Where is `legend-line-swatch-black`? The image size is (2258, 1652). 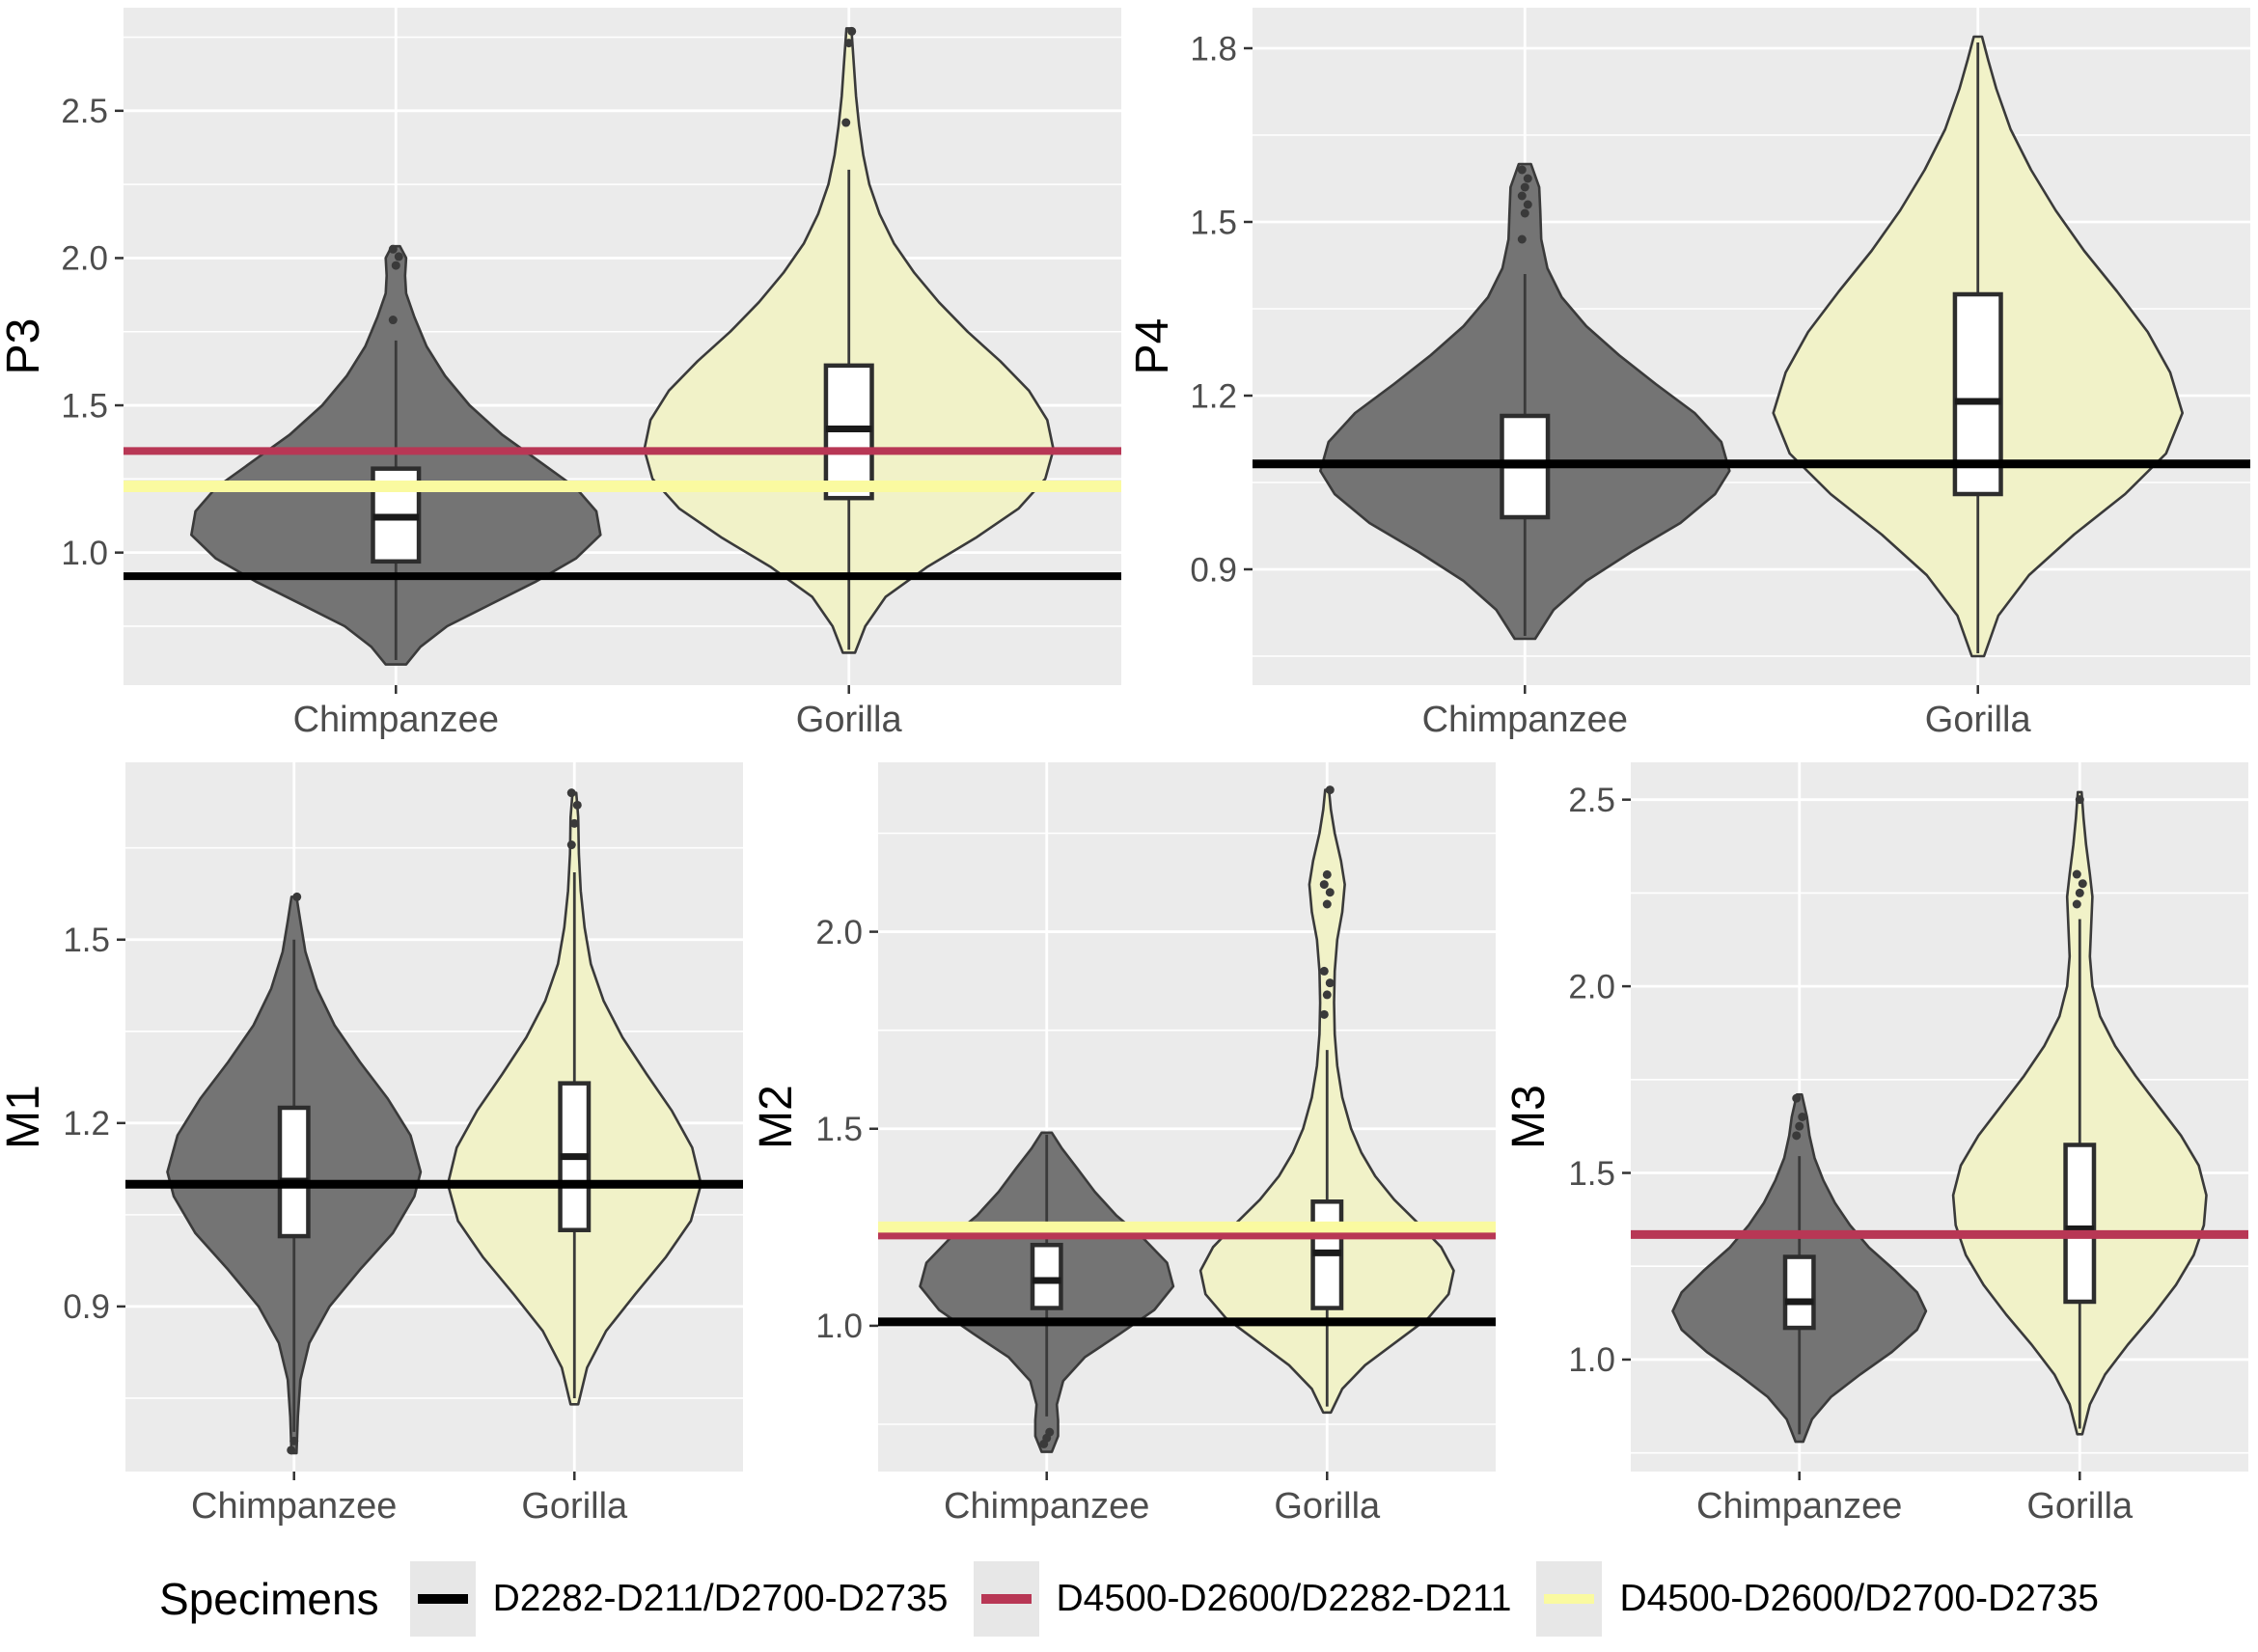 legend-line-swatch-black is located at coordinates (443, 1599).